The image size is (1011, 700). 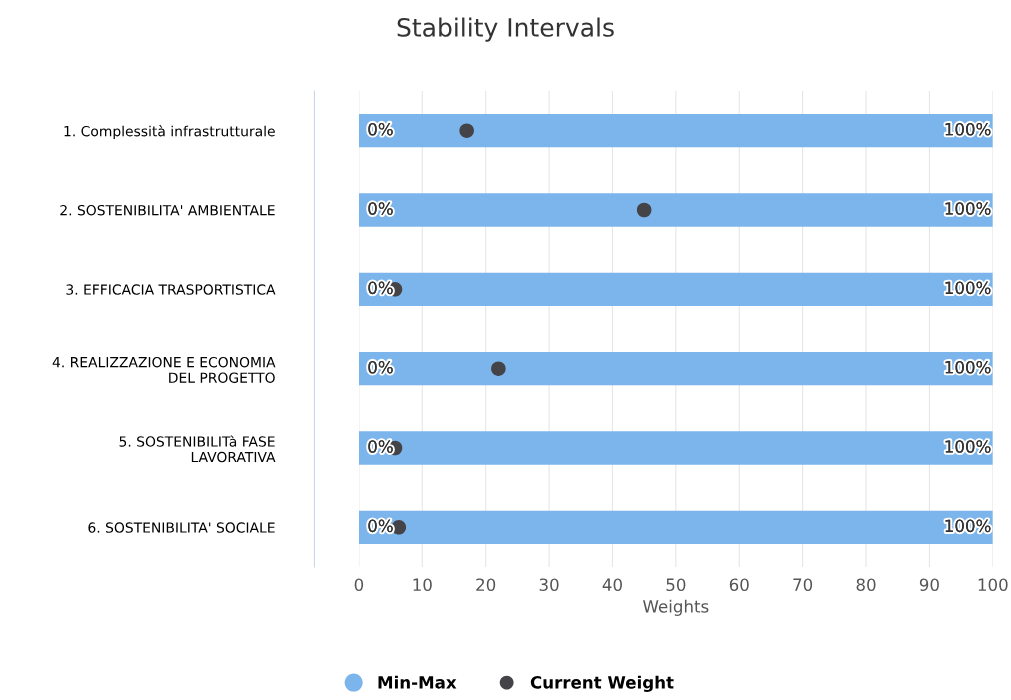 I want to click on legend-label: Current Weight, so click(x=602, y=683).